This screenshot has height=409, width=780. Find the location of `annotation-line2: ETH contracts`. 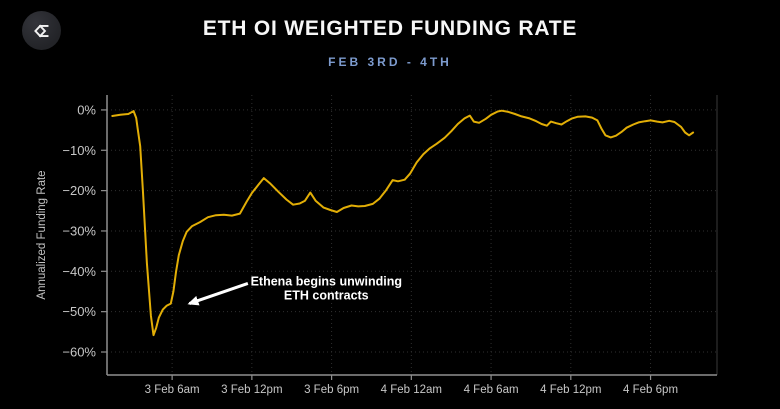

annotation-line2: ETH contracts is located at coordinates (326, 296).